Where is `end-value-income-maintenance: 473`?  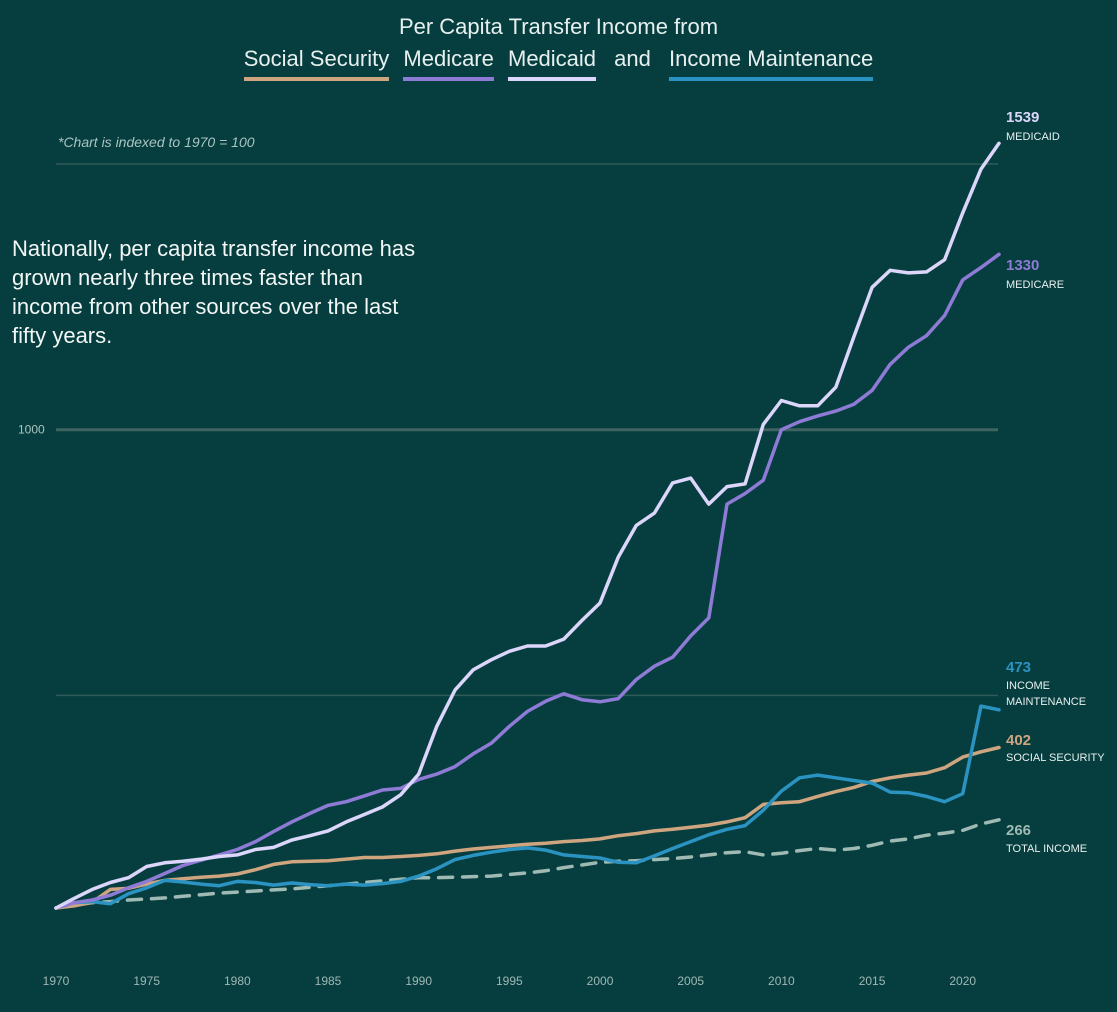
end-value-income-maintenance: 473 is located at coordinates (1018, 667).